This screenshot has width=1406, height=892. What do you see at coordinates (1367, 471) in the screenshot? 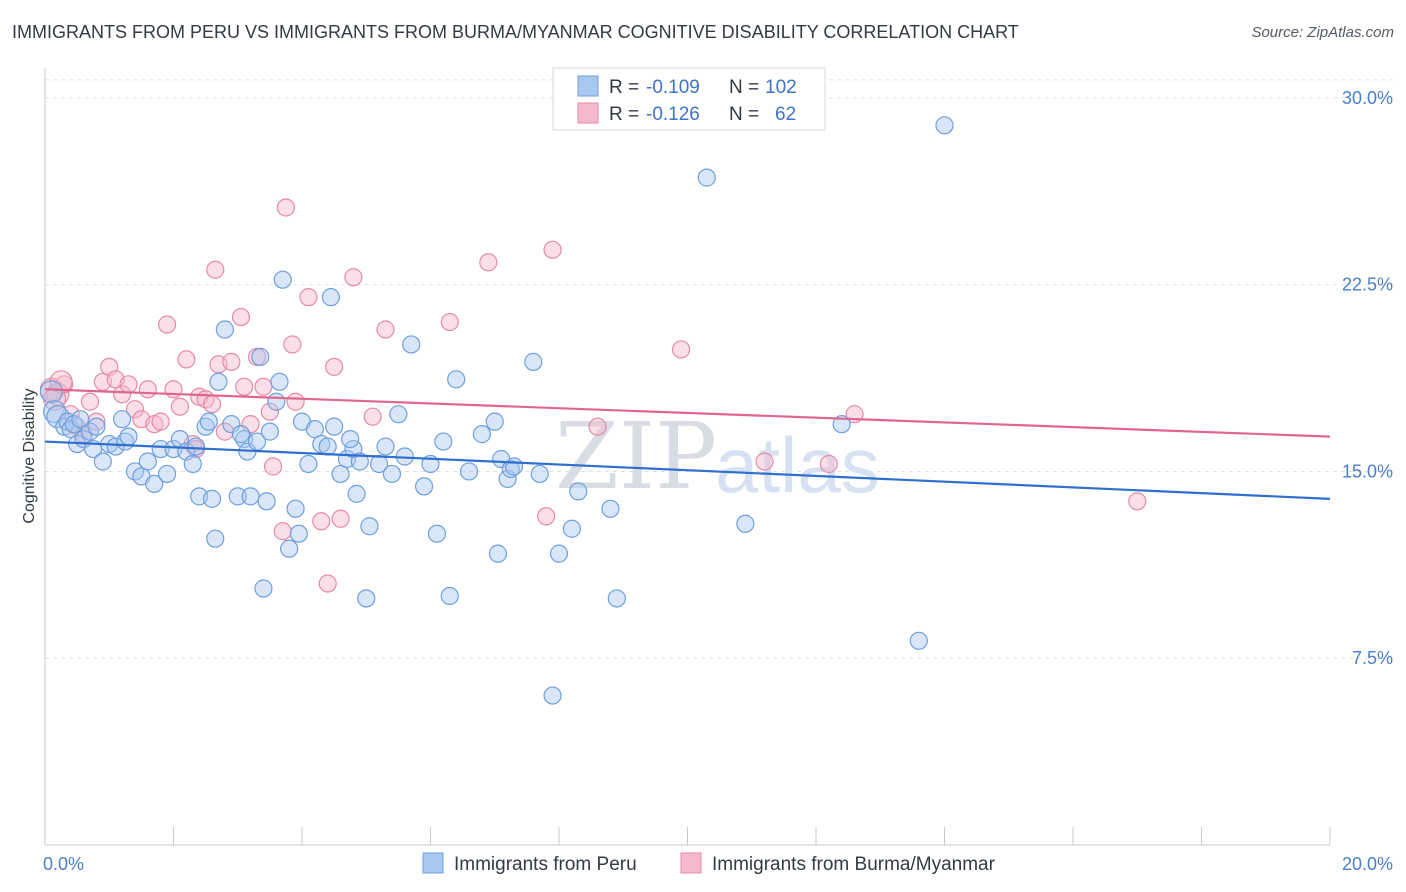
I see `y-tick-label-1: 15.0%` at bounding box center [1367, 471].